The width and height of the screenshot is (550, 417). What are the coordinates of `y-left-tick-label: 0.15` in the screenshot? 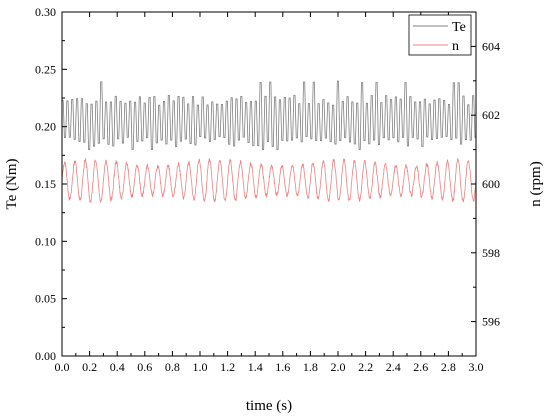 It's located at (45, 184).